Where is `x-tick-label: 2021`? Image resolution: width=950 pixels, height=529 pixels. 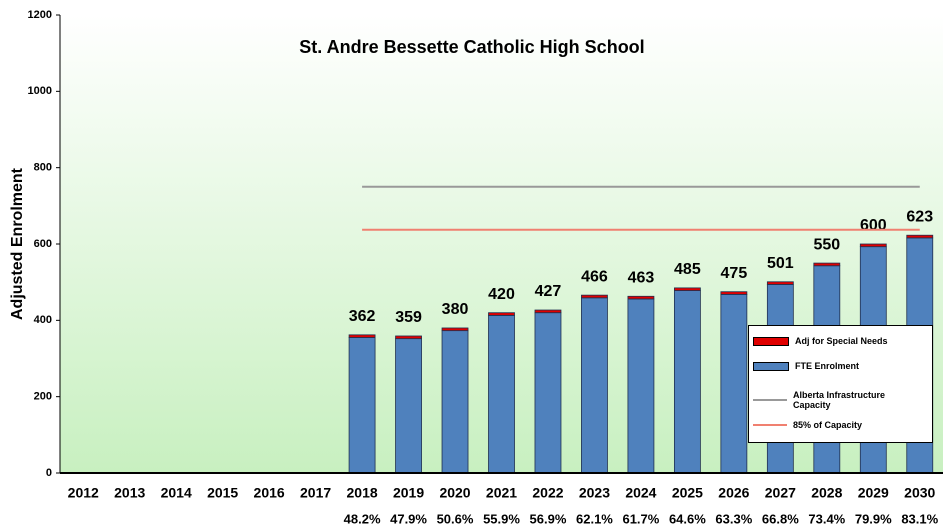 x-tick-label: 2021 is located at coordinates (501, 493).